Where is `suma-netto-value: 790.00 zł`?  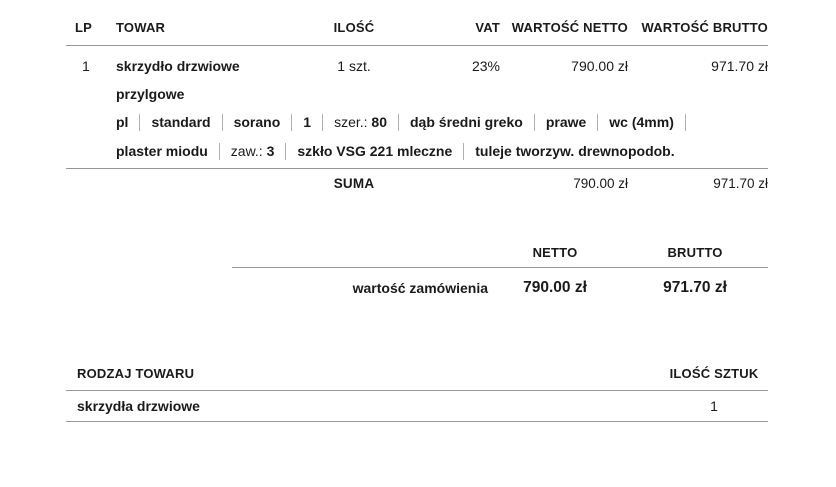
suma-netto-value: 790.00 zł is located at coordinates (600, 183).